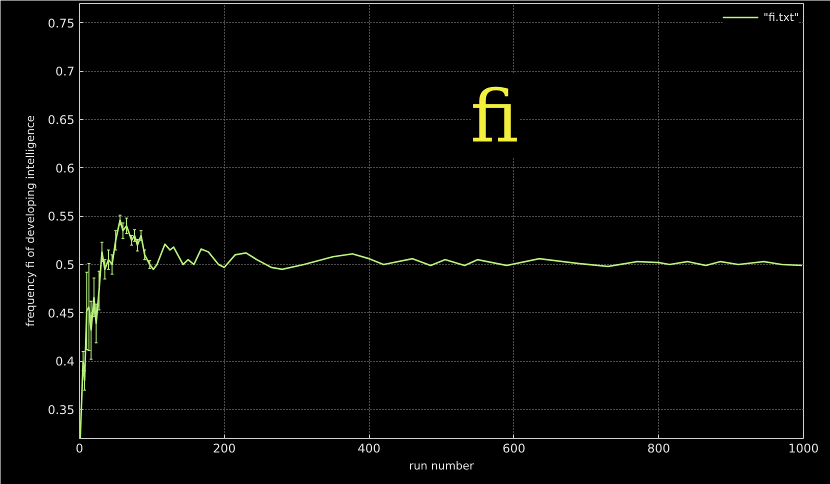 The image size is (830, 484). I want to click on y-tick-label: 0.35, so click(61, 410).